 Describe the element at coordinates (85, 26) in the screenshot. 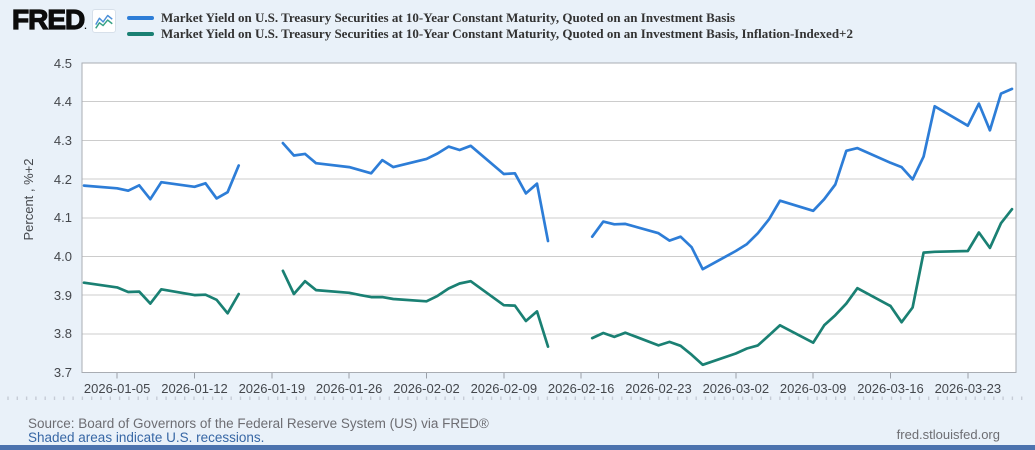

I see `registered-mark: .` at that location.